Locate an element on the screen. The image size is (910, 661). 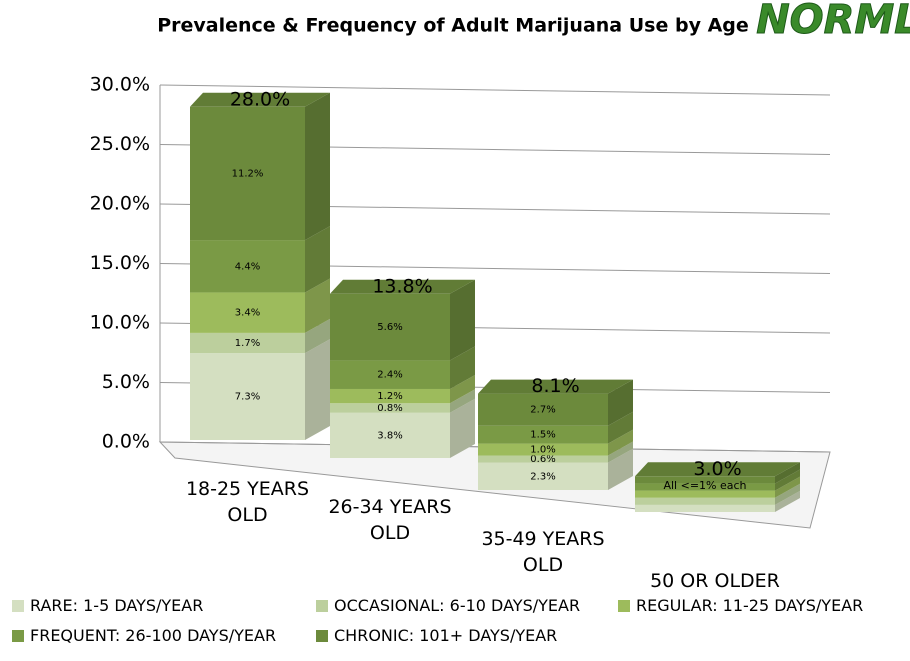
annotation: All <=1% each is located at coordinates (704, 485).